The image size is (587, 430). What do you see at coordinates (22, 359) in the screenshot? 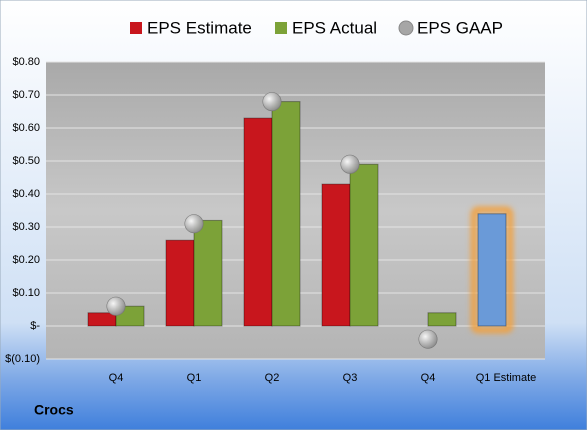
I see `y-tick-label: $(0.10)` at bounding box center [22, 359].